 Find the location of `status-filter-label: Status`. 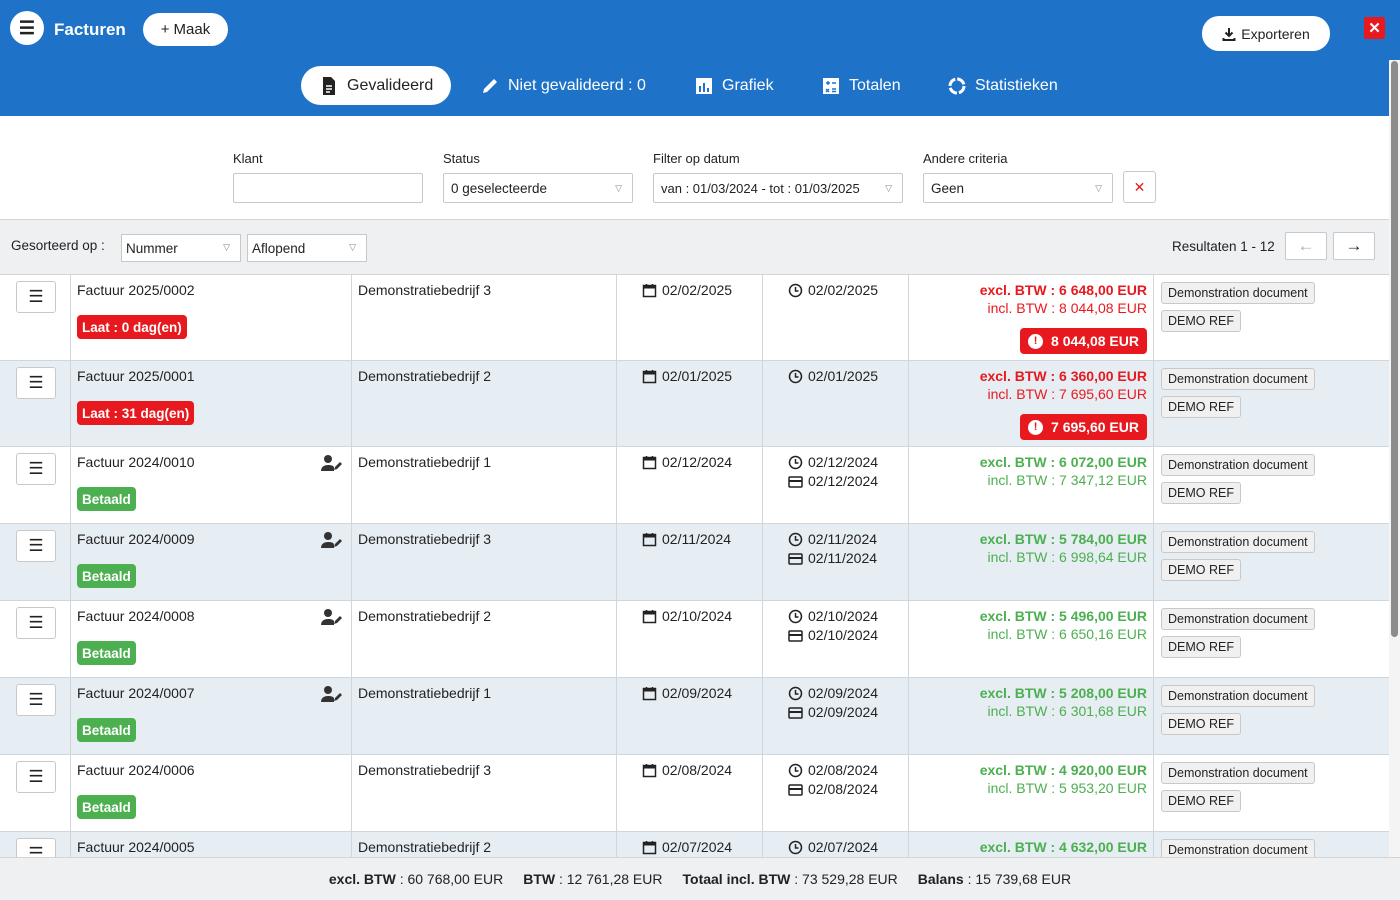

status-filter-label: Status is located at coordinates (461, 158).